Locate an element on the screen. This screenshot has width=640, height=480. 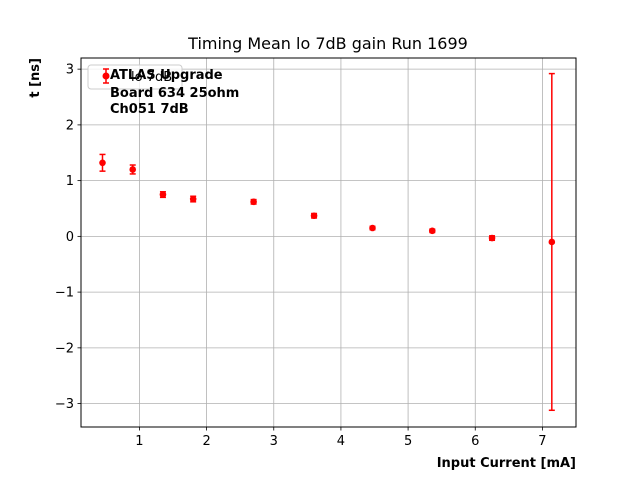
x-tick-label: 1 is located at coordinates (139, 441).